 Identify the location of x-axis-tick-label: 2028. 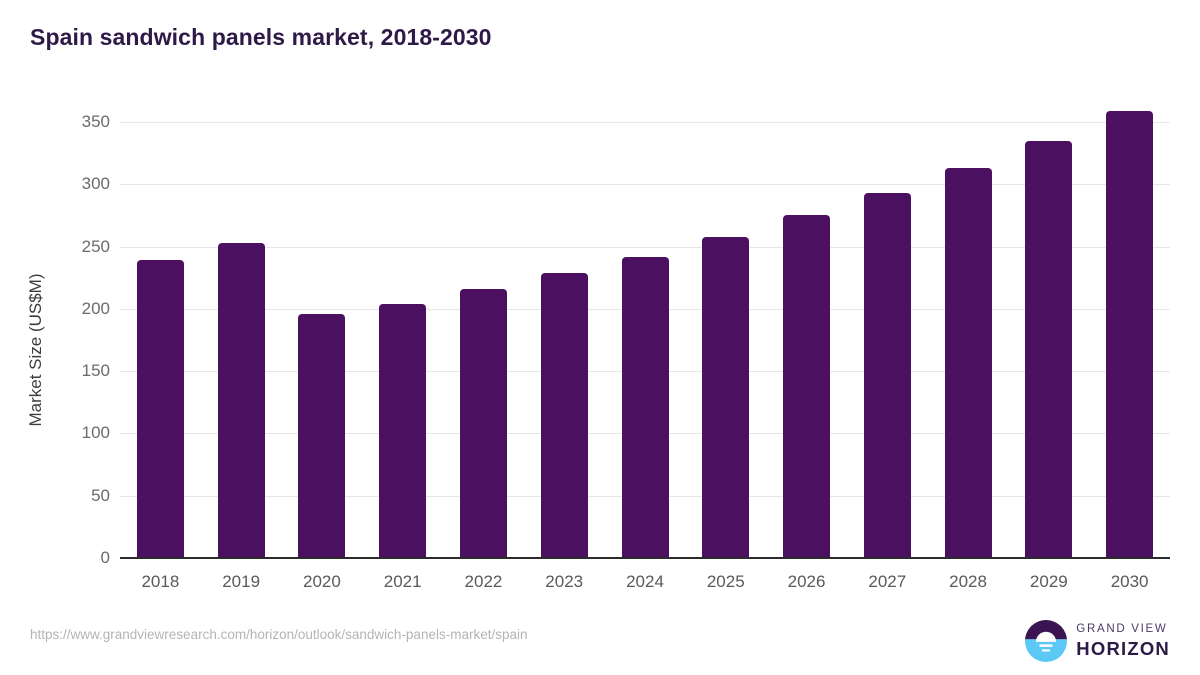
(968, 581).